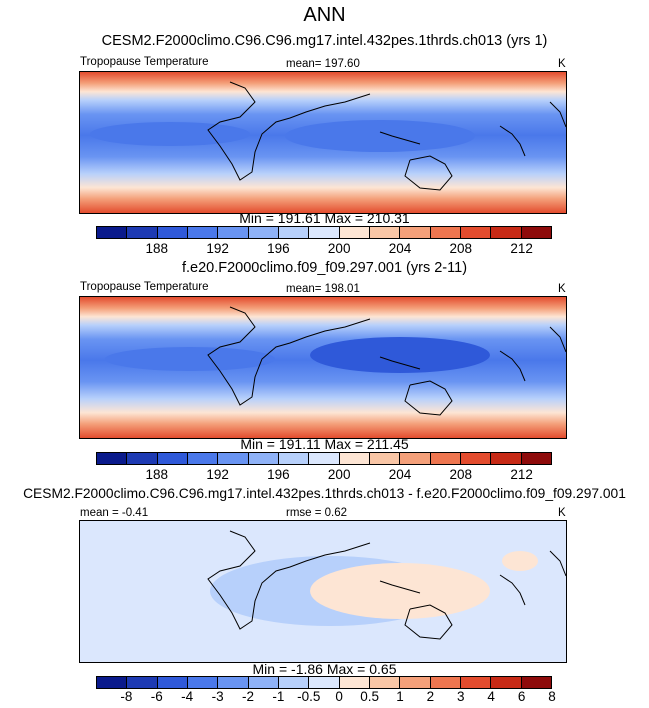 The width and height of the screenshot is (649, 708). I want to click on panel3-colorbar-tick-label: -3, so click(217, 696).